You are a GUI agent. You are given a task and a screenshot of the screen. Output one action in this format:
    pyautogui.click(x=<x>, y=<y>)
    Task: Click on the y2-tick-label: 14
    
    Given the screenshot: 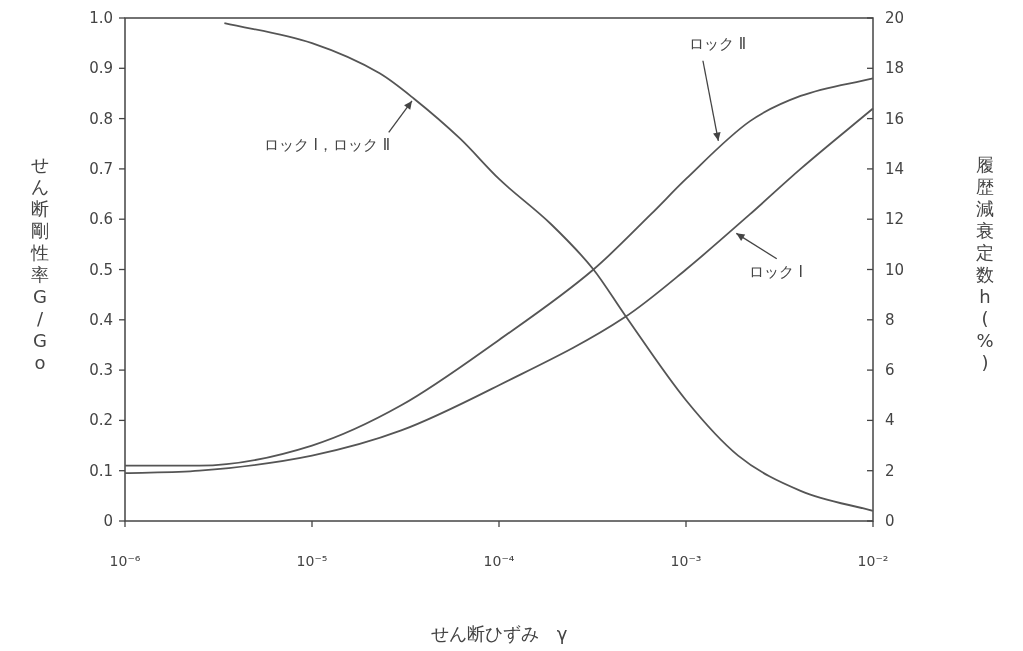 What is the action you would take?
    pyautogui.click(x=895, y=168)
    